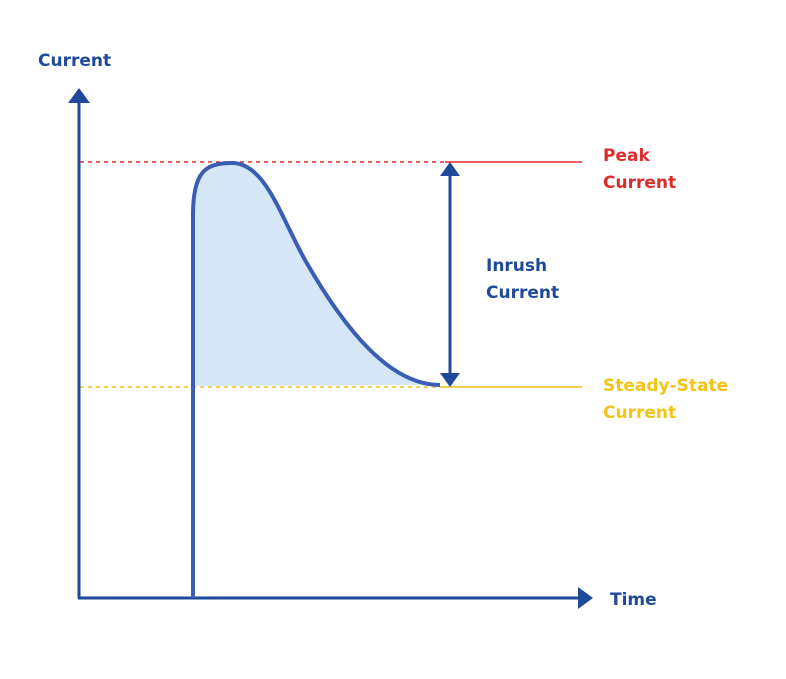  What do you see at coordinates (639, 413) in the screenshot?
I see `steady-label: Current` at bounding box center [639, 413].